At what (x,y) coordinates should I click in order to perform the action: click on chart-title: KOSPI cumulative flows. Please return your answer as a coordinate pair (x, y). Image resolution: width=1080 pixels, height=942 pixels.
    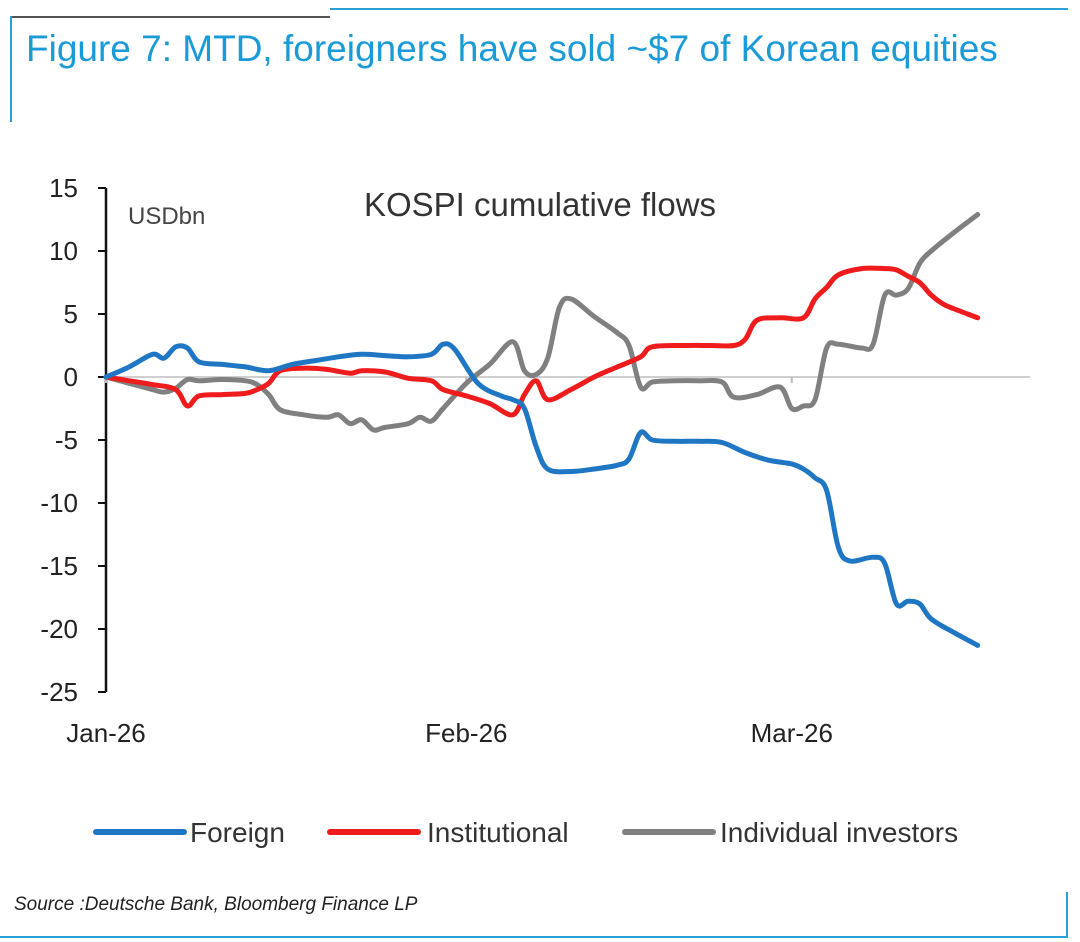
    Looking at the image, I should click on (540, 204).